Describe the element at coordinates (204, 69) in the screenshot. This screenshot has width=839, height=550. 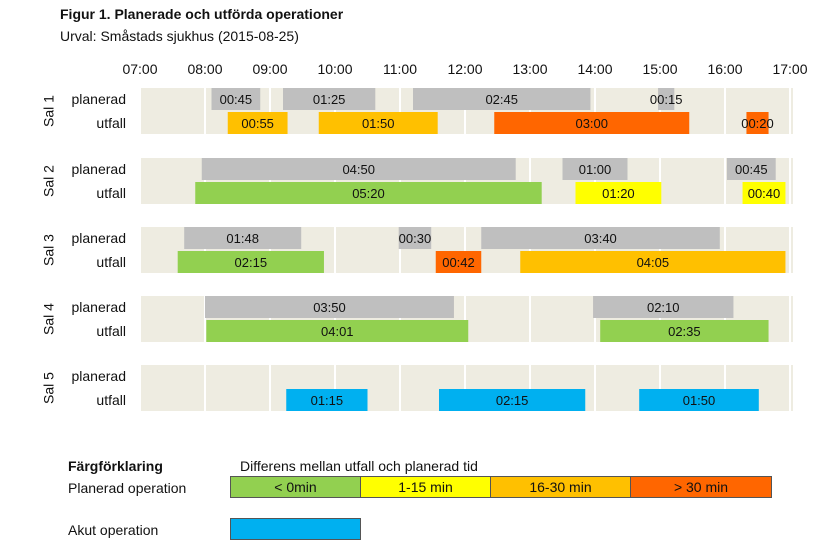
I see `x-tick-label: 08:00` at that location.